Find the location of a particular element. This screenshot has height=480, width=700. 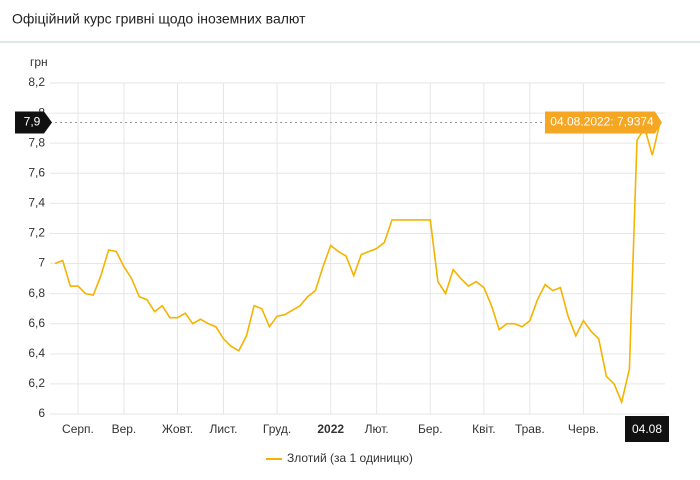

y-tick-label: 6,4 is located at coordinates (36, 353).